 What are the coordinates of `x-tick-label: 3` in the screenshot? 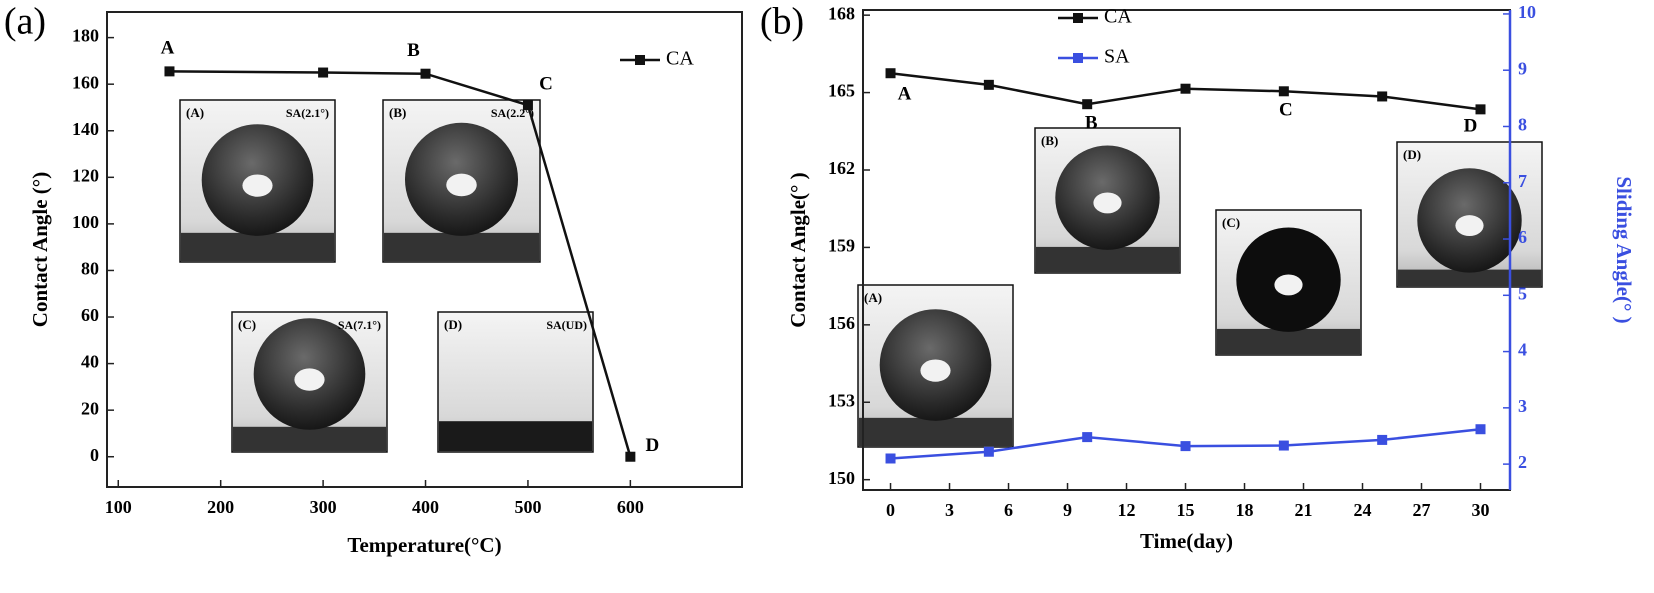 It's located at (949, 510).